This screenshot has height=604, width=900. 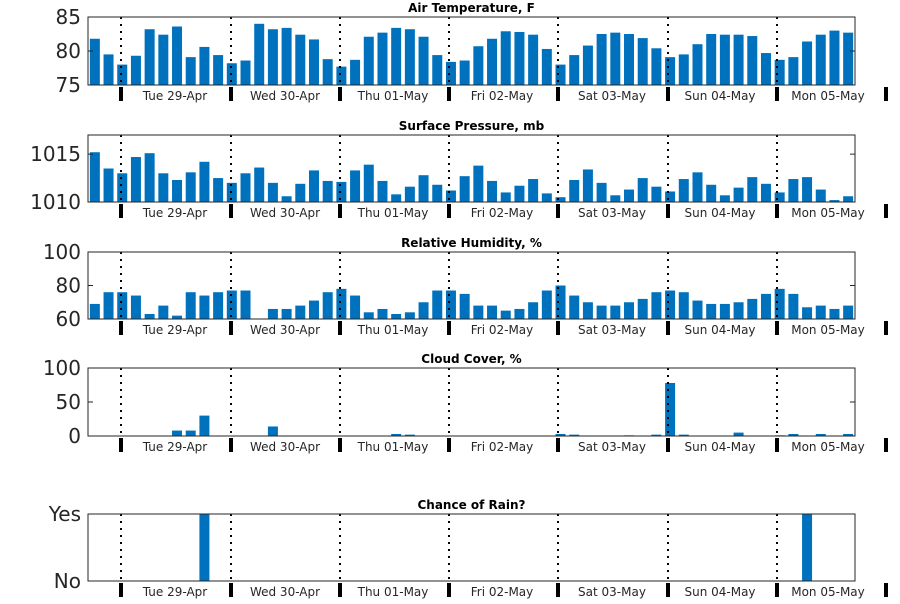 I want to click on x-tick-label: Thu 01-May, so click(x=393, y=96).